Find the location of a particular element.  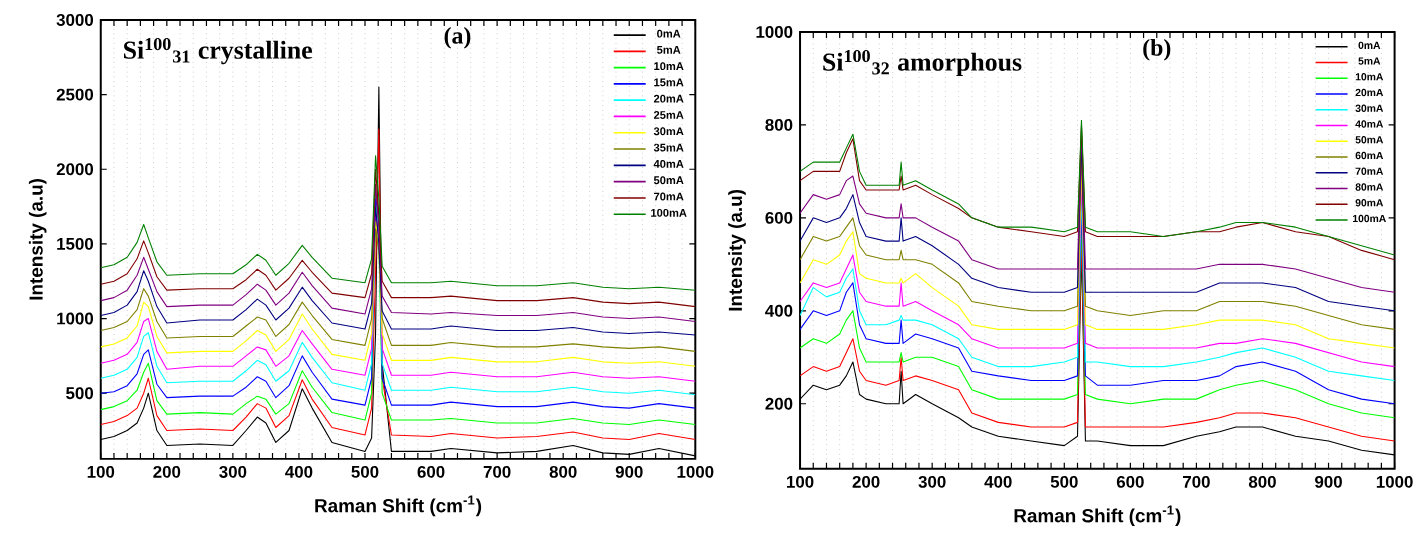

legend-label: 80mA is located at coordinates (1369, 187).